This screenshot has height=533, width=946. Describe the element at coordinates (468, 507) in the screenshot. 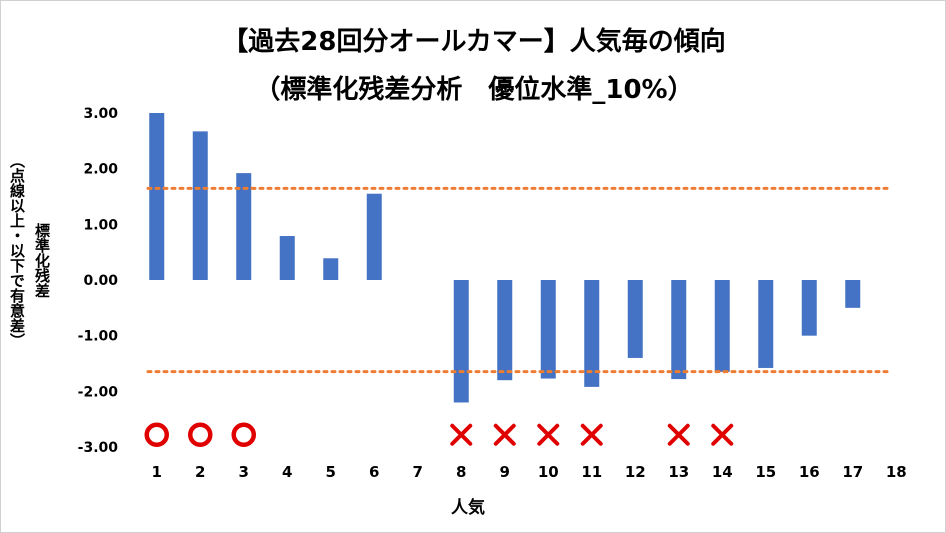

I see `x-axis-label: 人気` at that location.